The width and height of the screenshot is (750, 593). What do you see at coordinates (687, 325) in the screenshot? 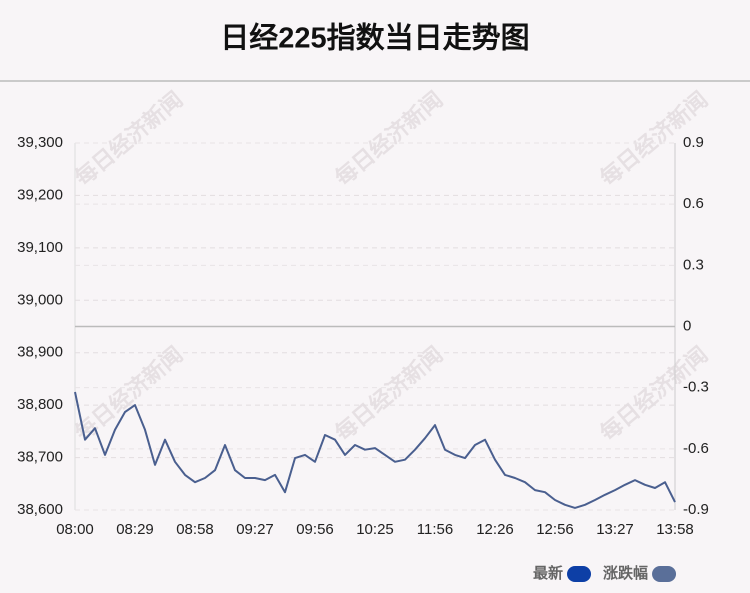
I see `y2-tick-label: 0` at bounding box center [687, 325].